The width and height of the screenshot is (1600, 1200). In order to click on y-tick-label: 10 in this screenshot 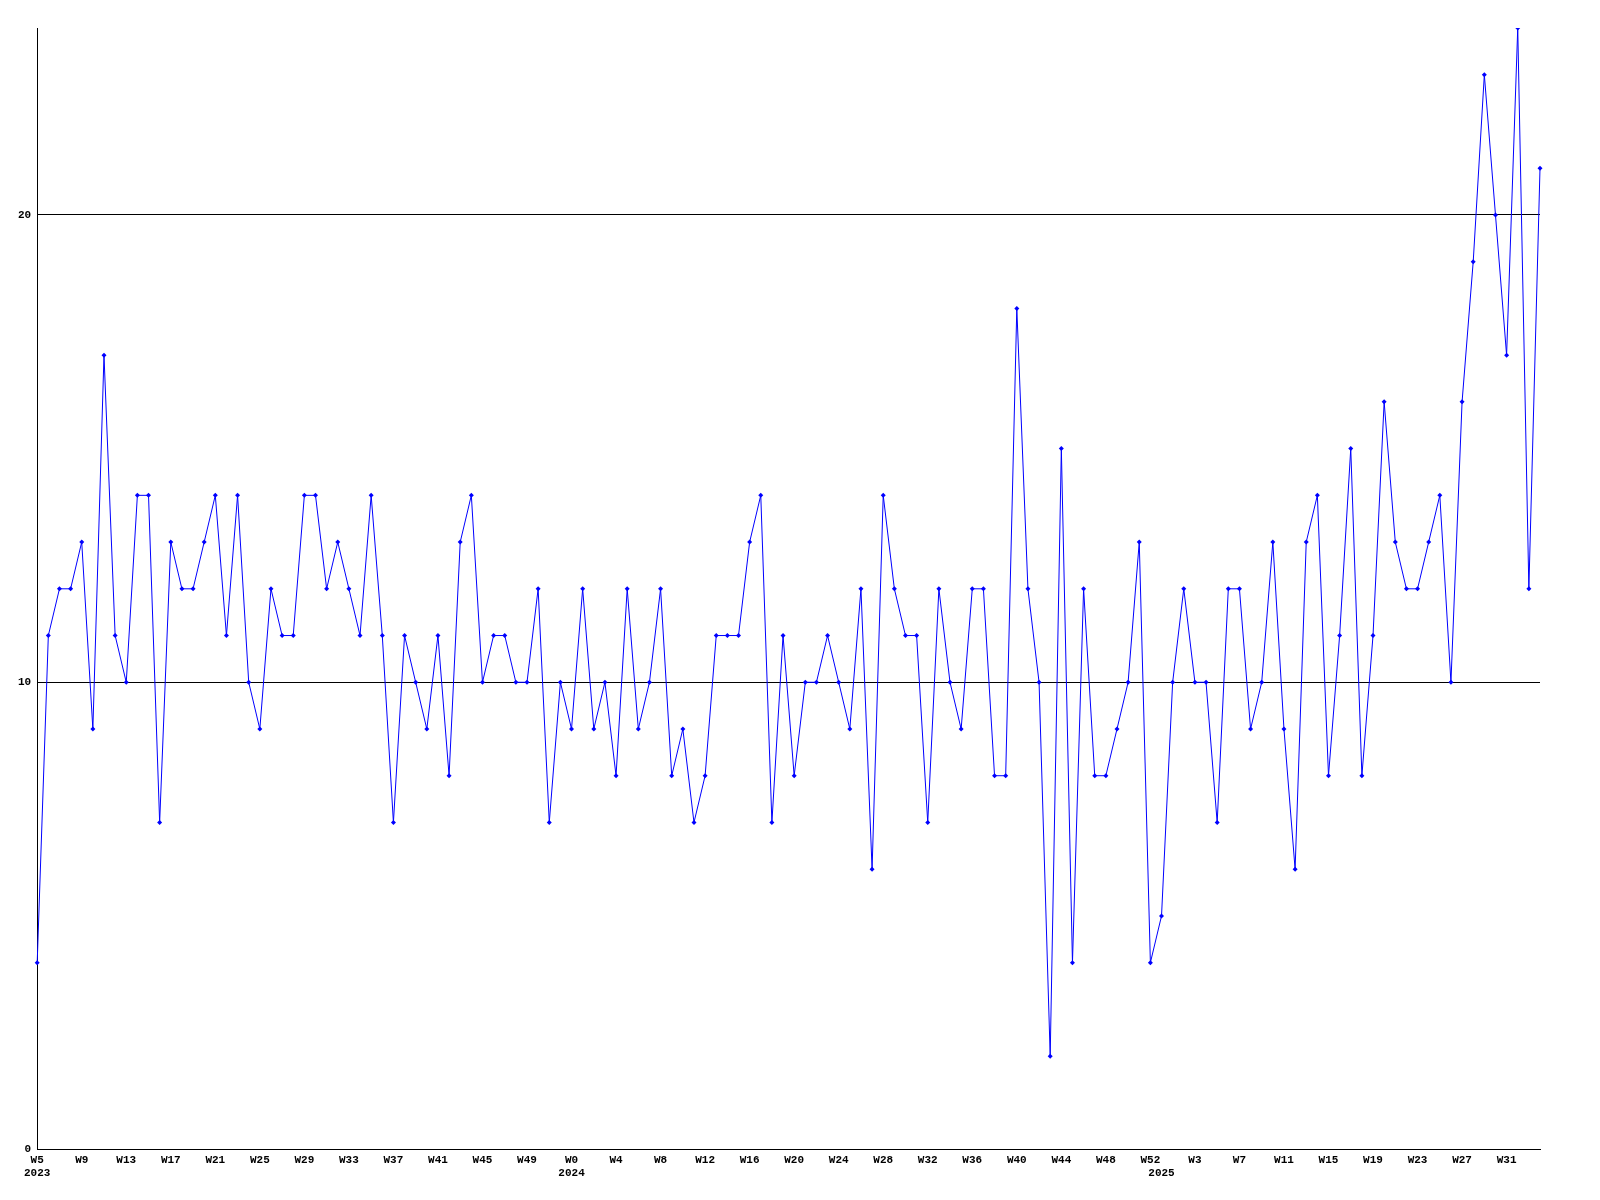, I will do `click(25, 682)`.